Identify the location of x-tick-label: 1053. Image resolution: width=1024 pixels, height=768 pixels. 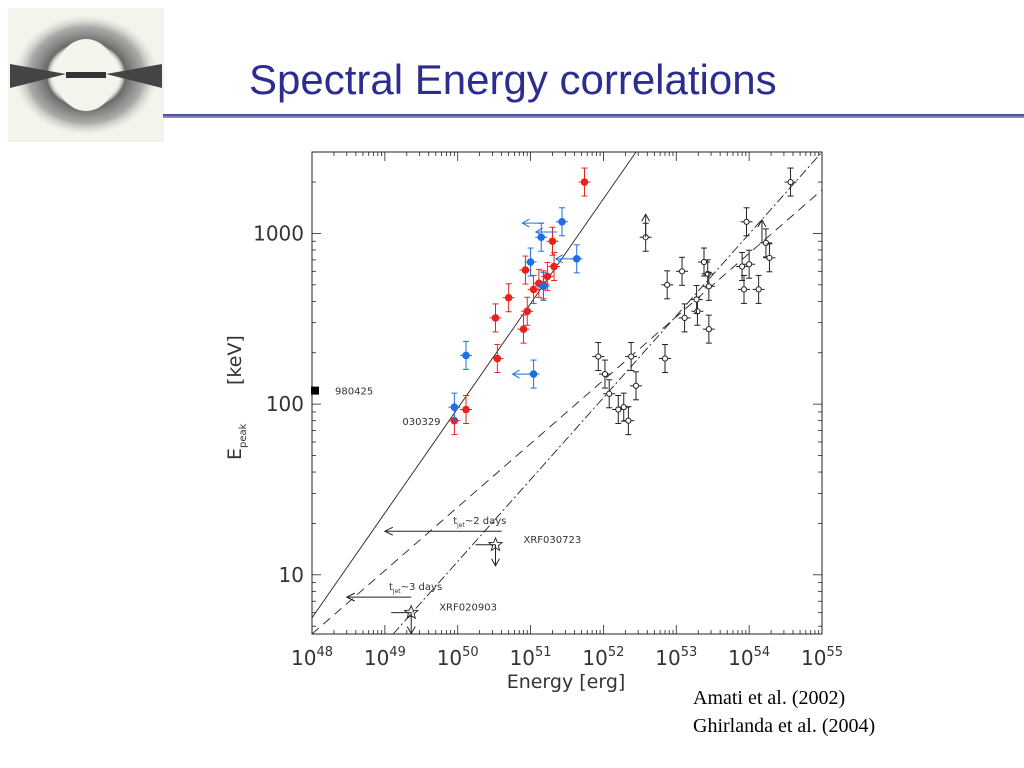
(676, 657).